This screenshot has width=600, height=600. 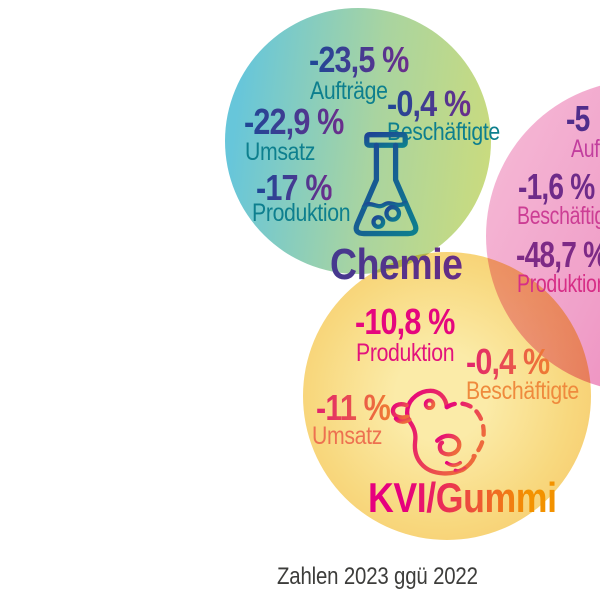 I want to click on partial-produktion-value: -48,7 %, so click(x=558, y=254).